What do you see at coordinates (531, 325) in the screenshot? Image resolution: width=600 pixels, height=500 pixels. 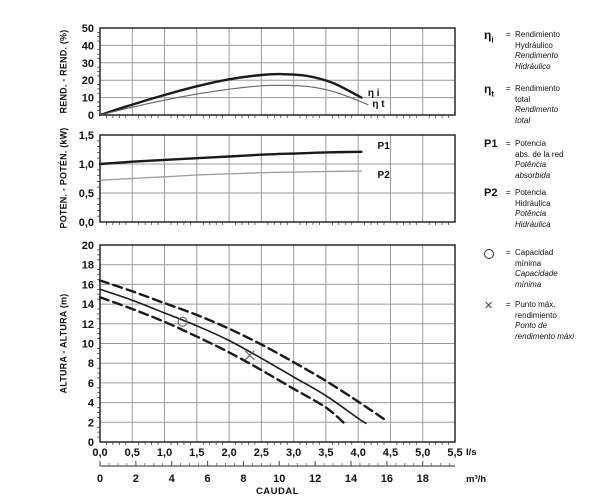 I see `legend-line: Ponto de` at bounding box center [531, 325].